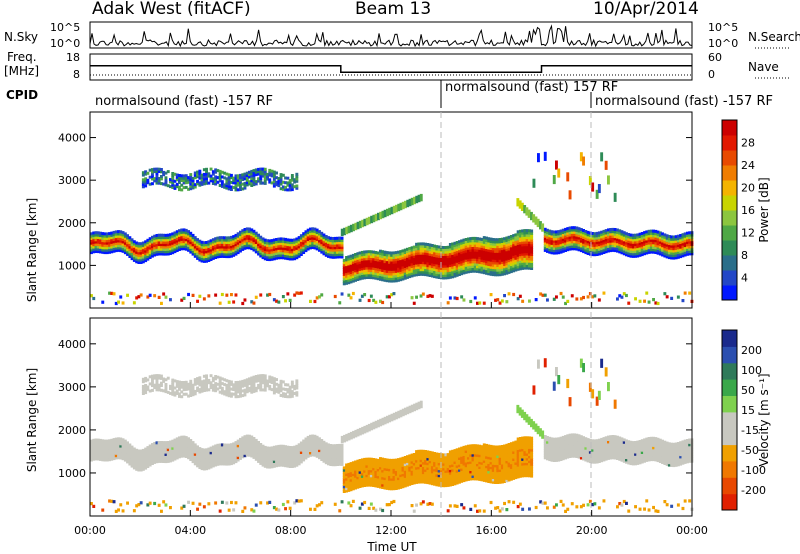 The width and height of the screenshot is (800, 554). Describe the element at coordinates (646, 9) in the screenshot. I see `date-title: 10/Apr/2014` at that location.